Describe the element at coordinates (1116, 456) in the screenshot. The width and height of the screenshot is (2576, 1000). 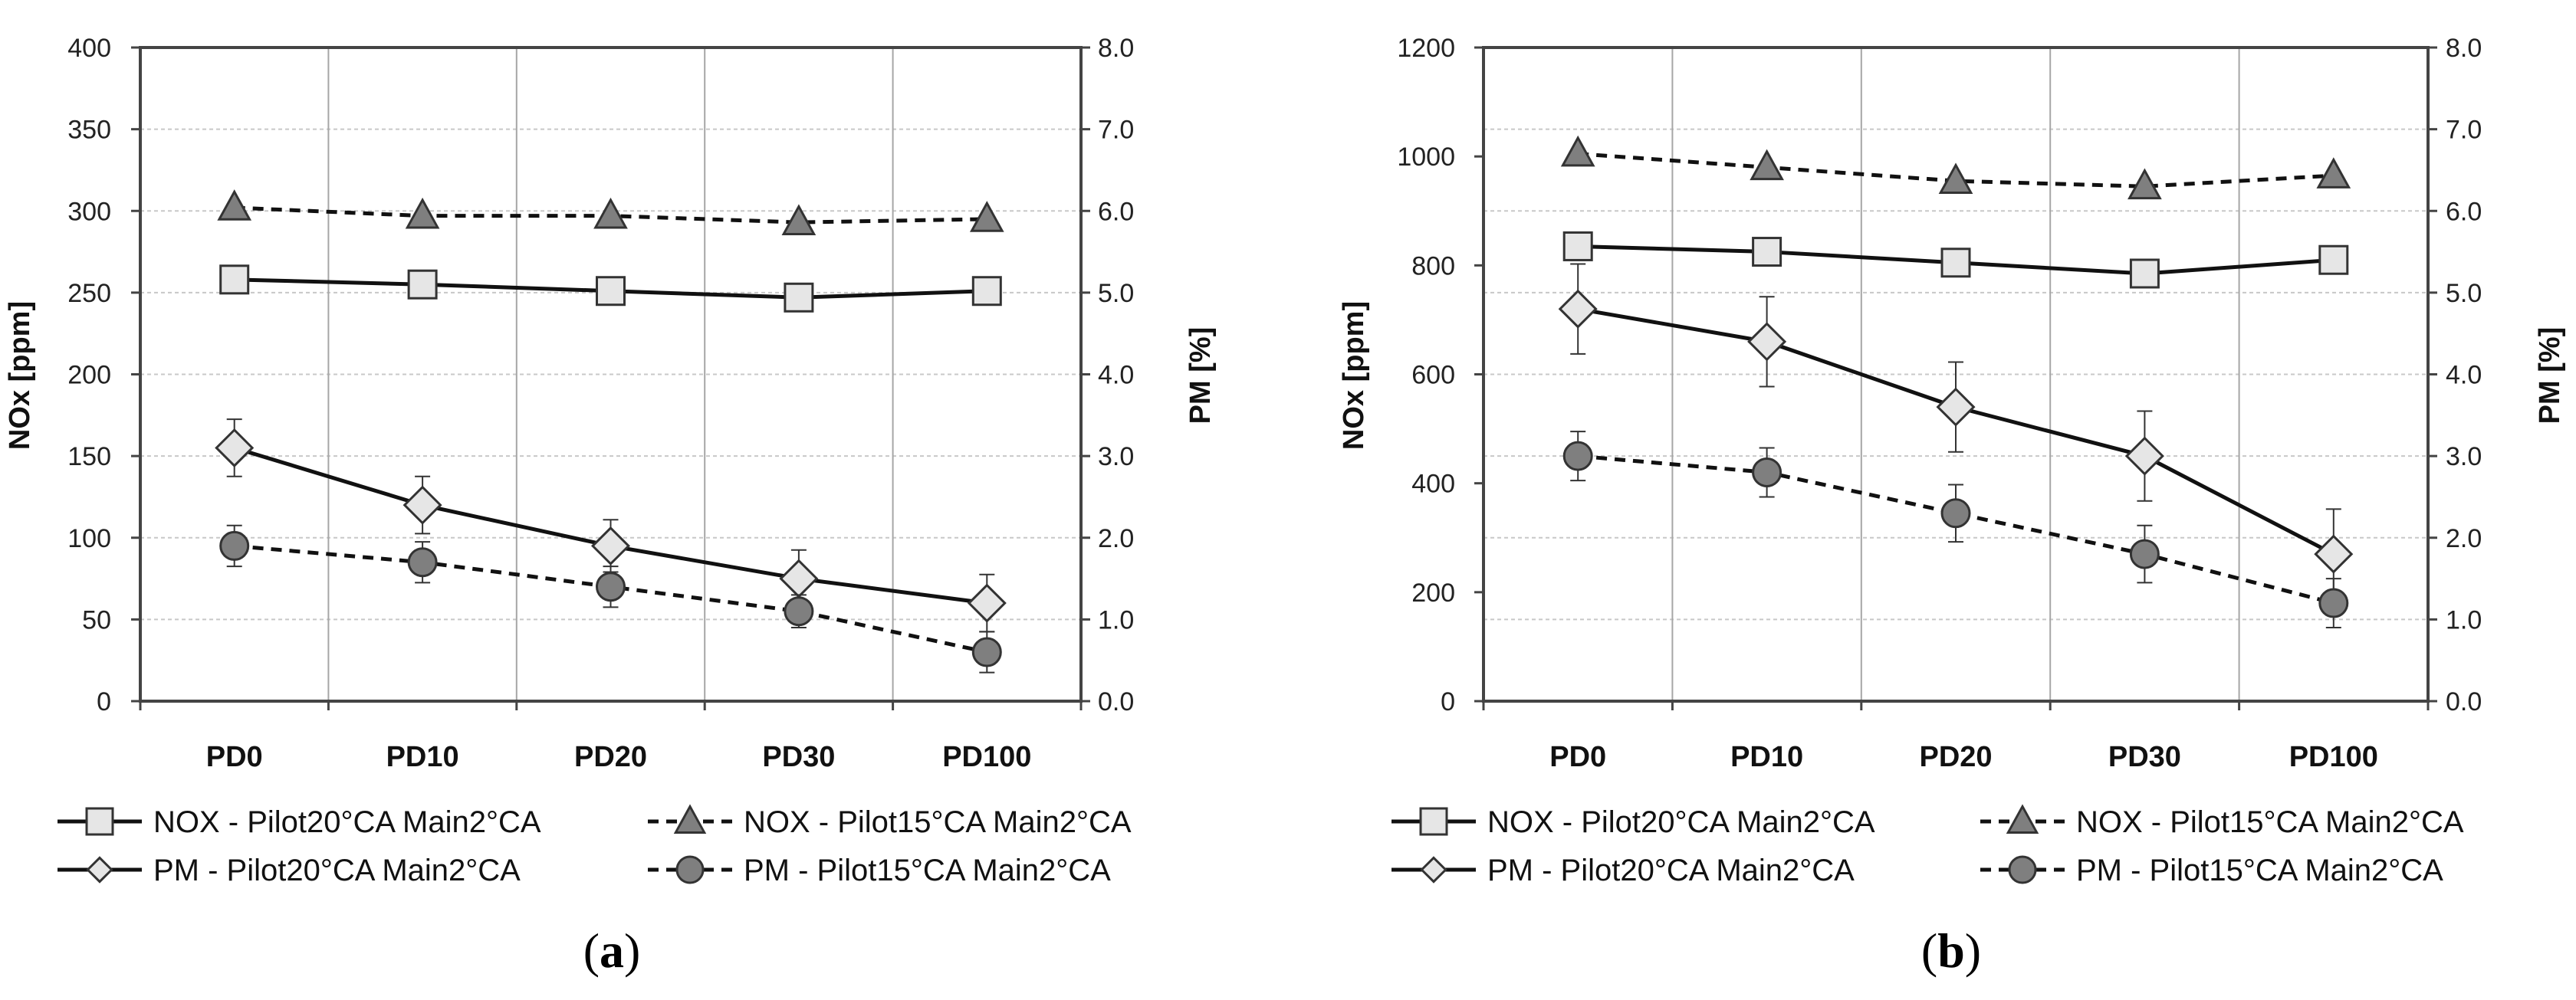
I see `right-axis-tick-label: 3.0` at that location.